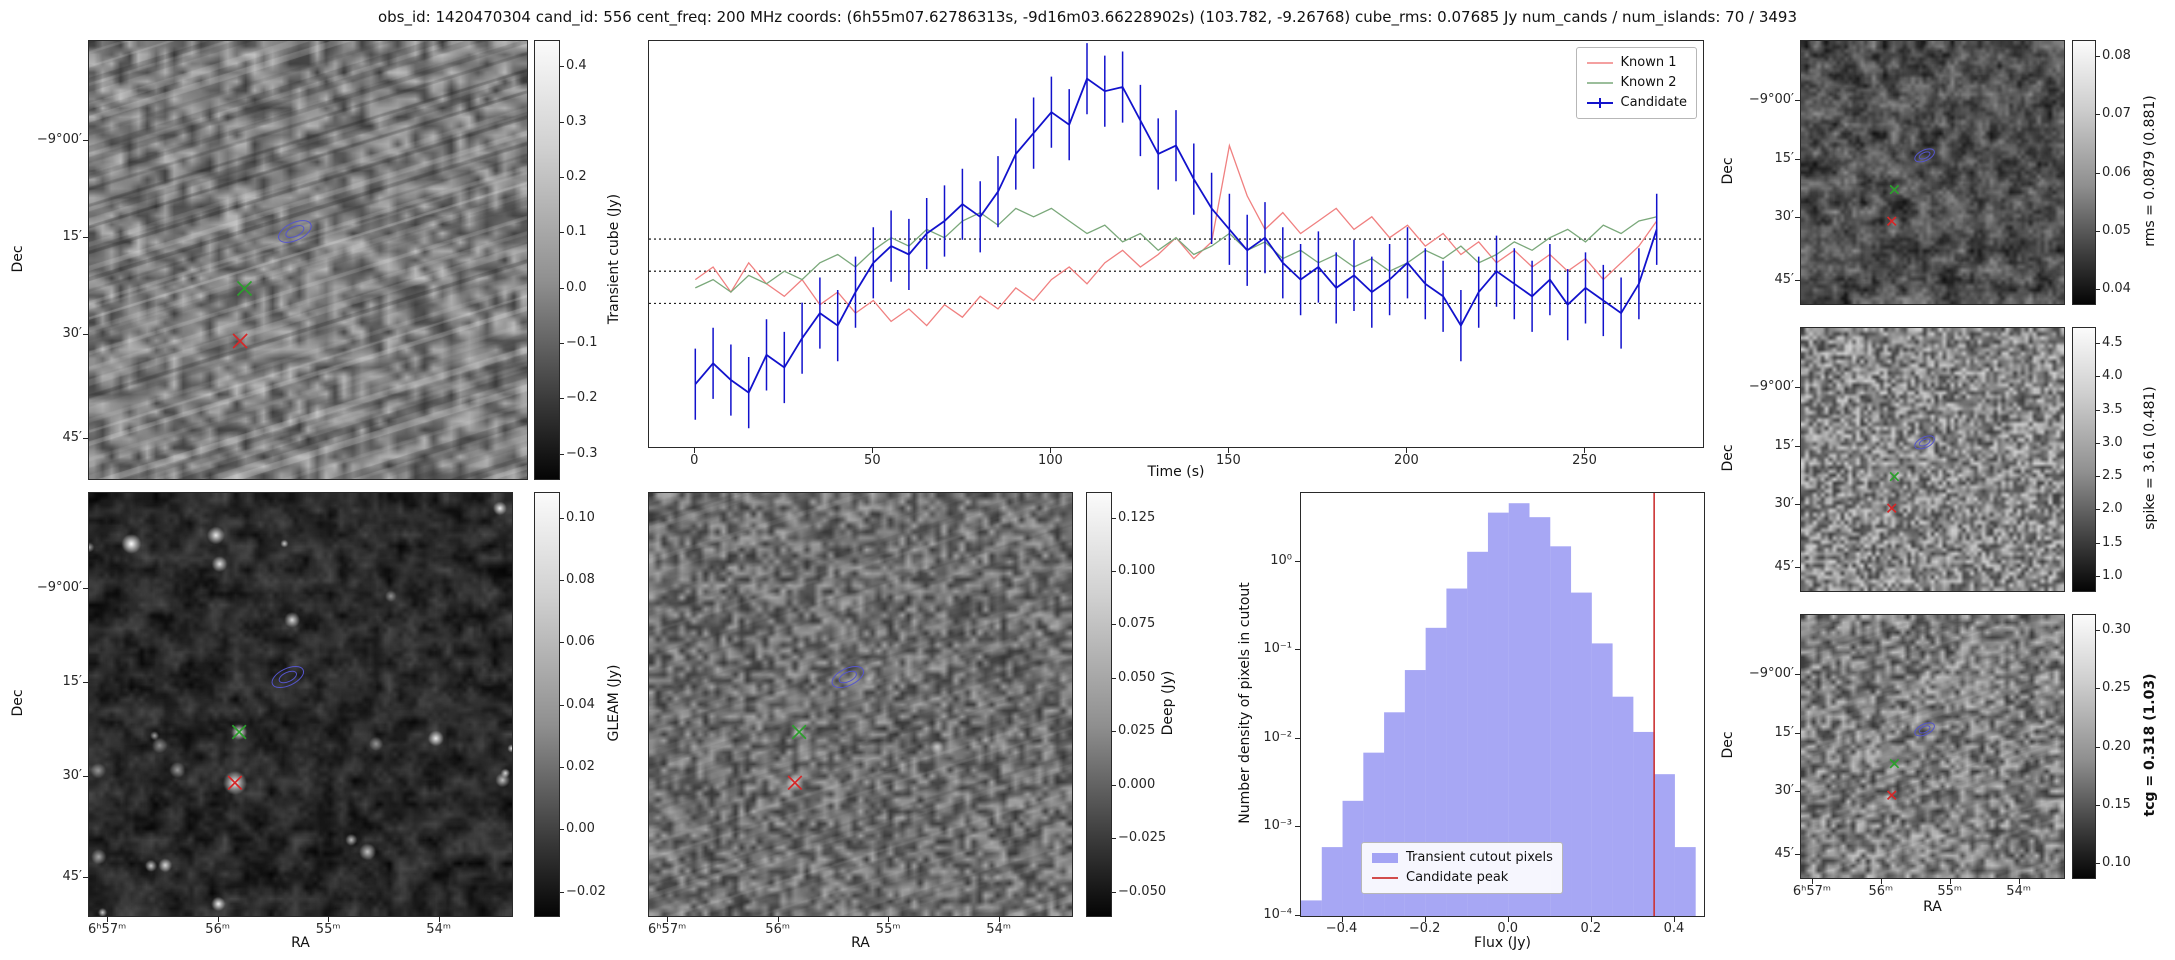  I want to click on transient-cube-cutout-image, so click(308, 260).